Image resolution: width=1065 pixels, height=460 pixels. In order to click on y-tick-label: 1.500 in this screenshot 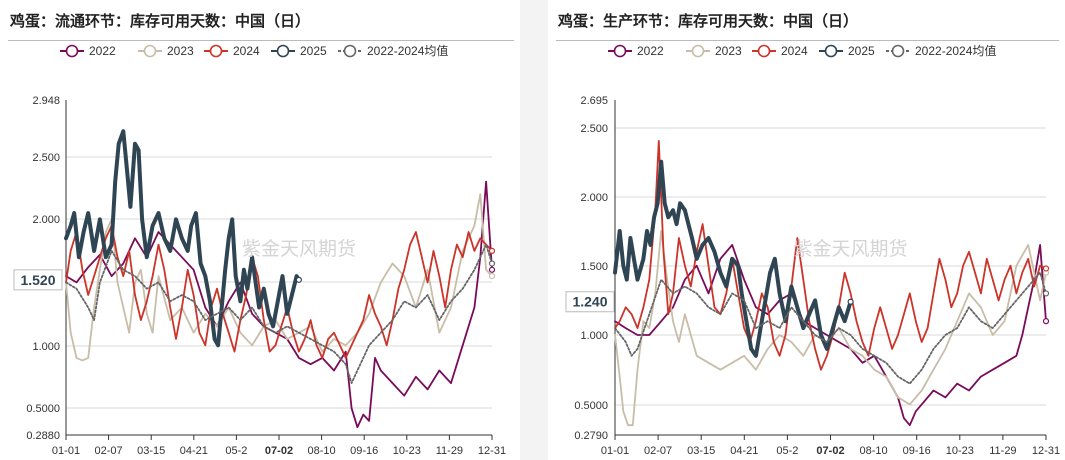, I will do `click(594, 267)`.